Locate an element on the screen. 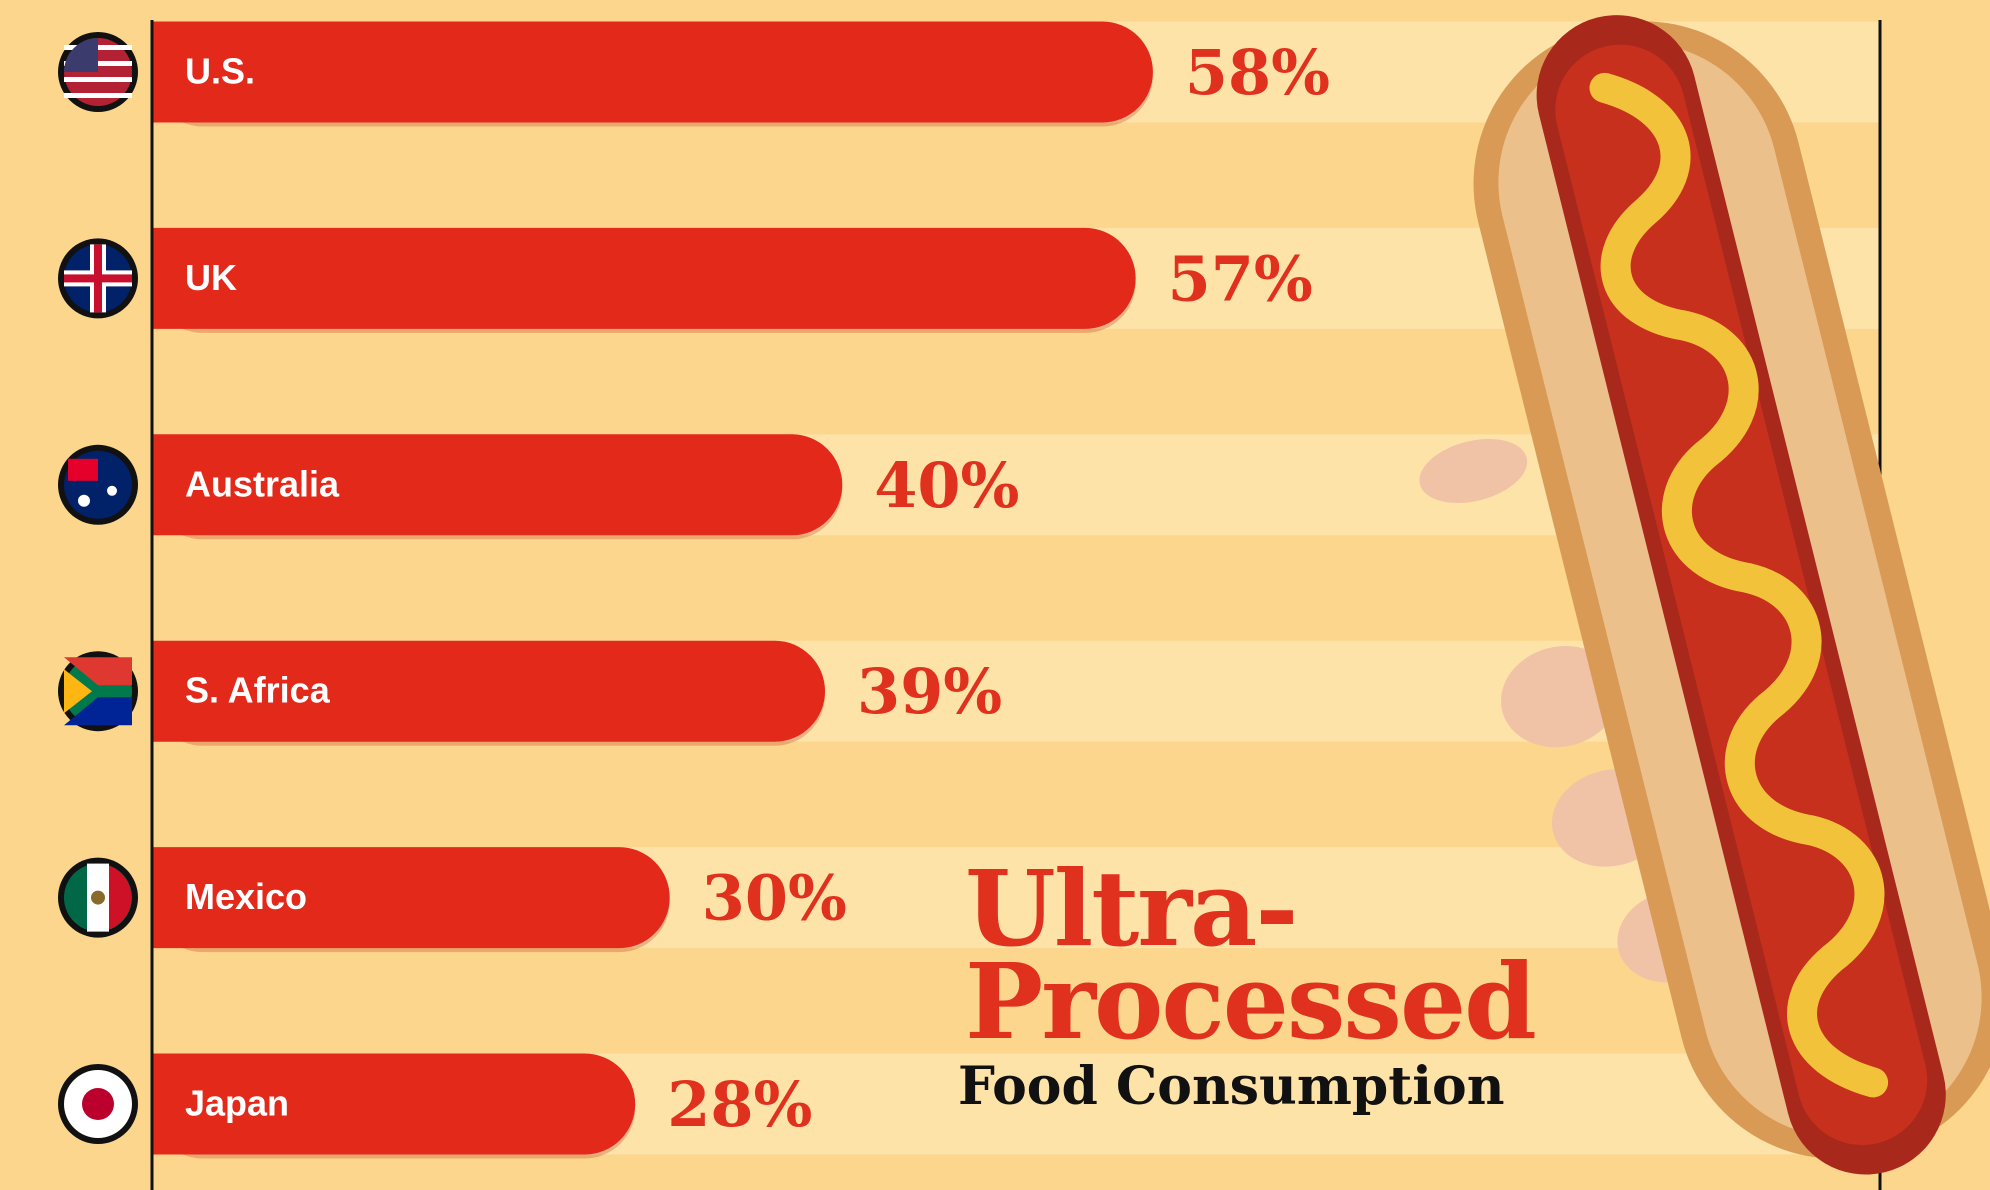  value-label: 40% is located at coordinates (946, 485).